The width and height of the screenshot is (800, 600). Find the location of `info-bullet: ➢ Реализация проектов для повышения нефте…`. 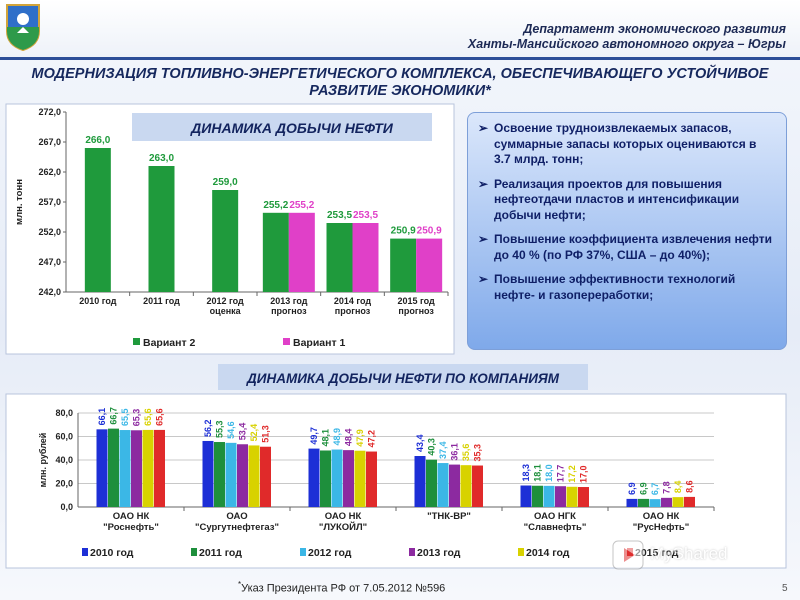

info-bullet: ➢ Реализация проектов для повышения нефте… is located at coordinates (627, 200).